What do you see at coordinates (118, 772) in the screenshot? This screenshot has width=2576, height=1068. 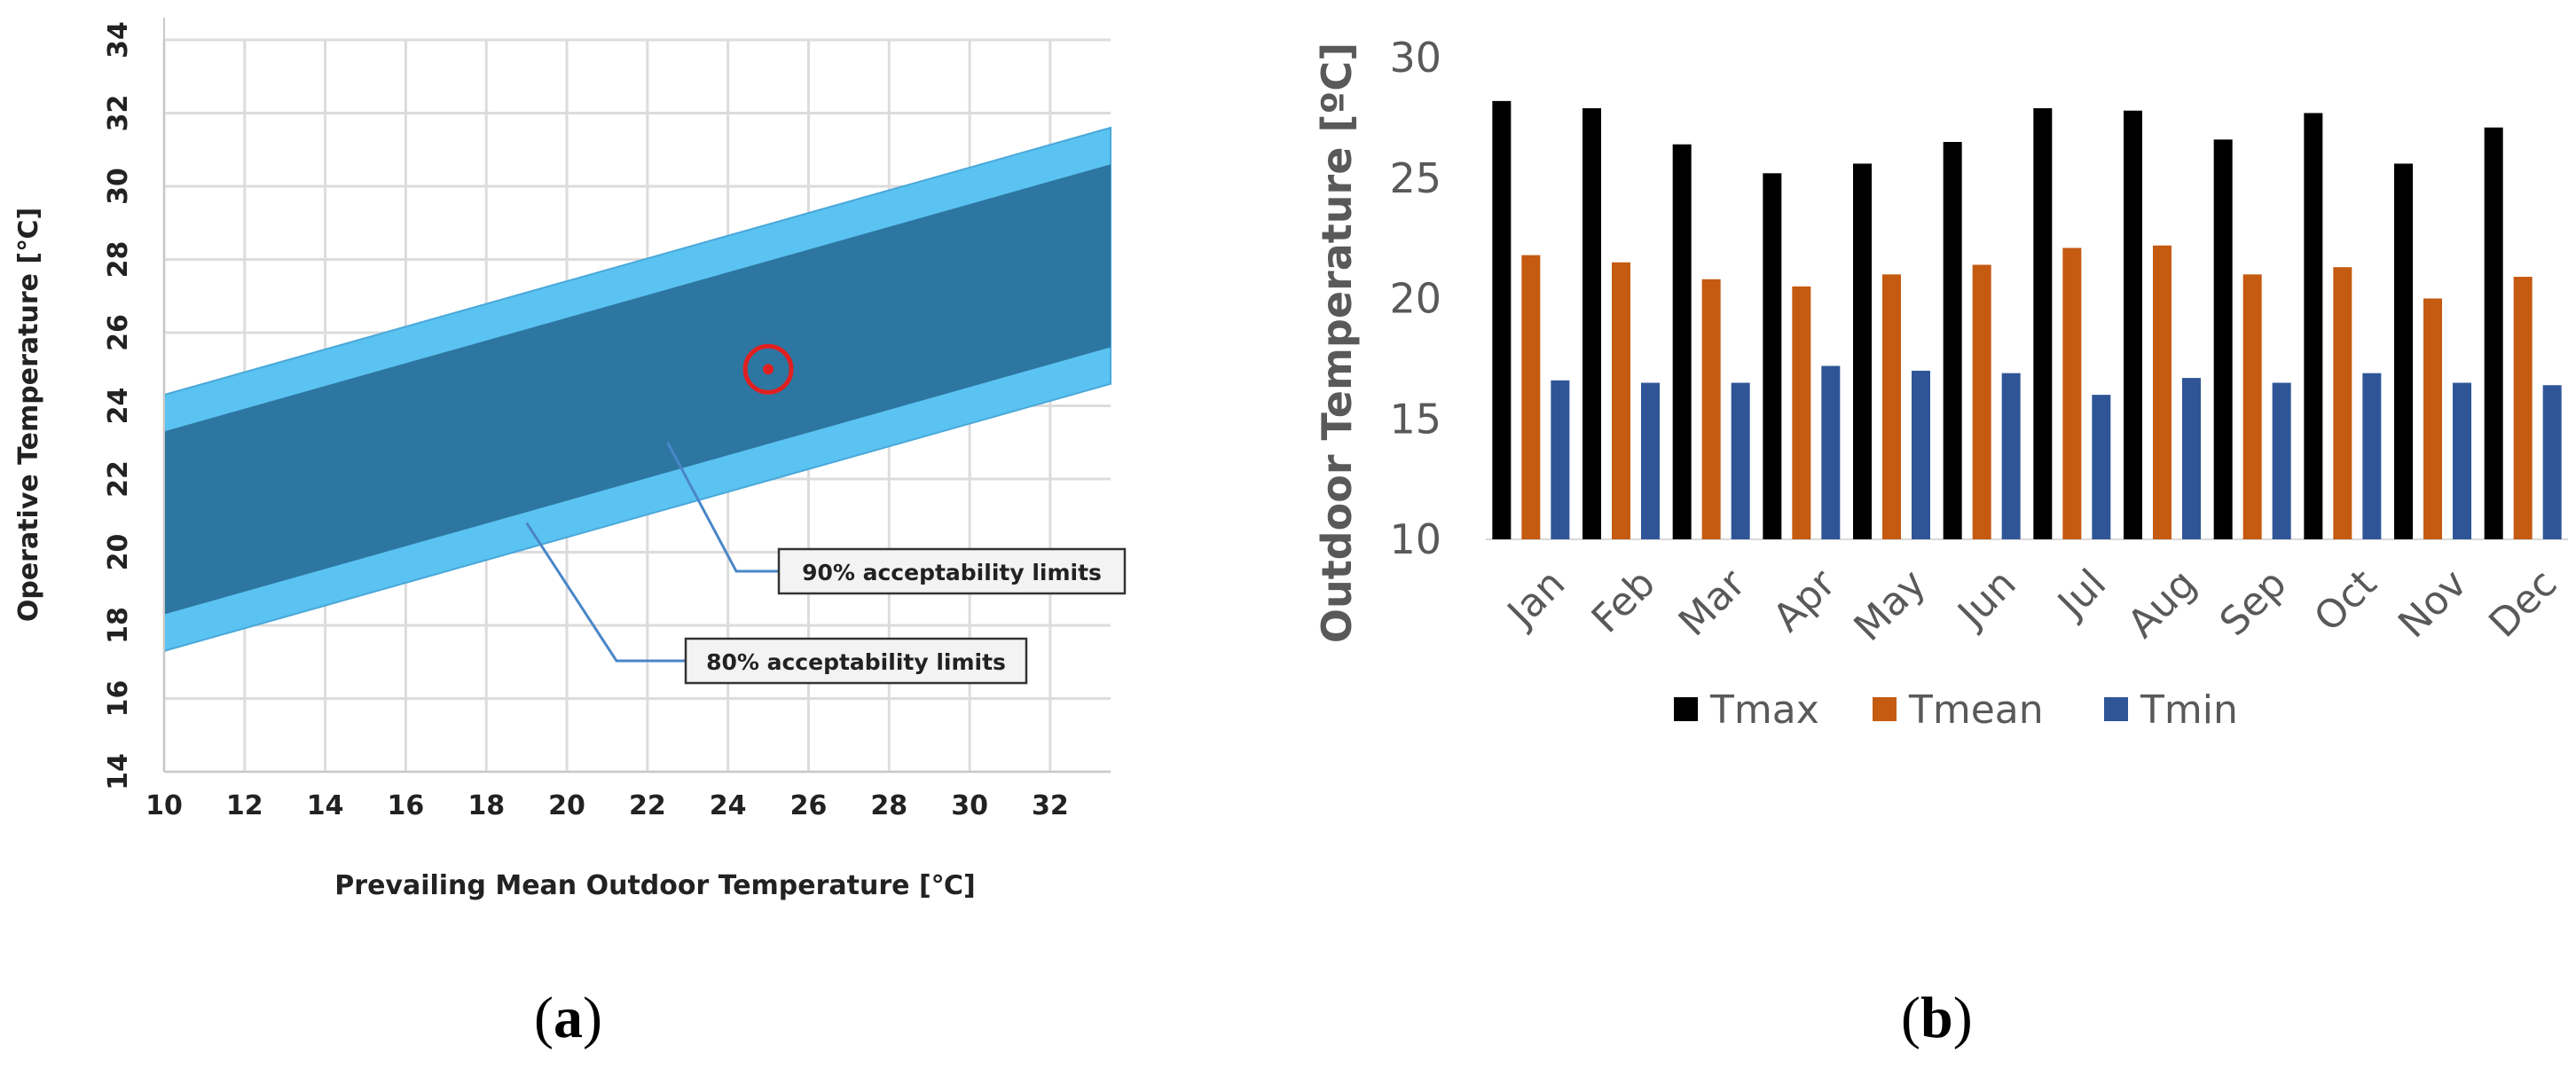 I see `y-tick-label-a: 14` at bounding box center [118, 772].